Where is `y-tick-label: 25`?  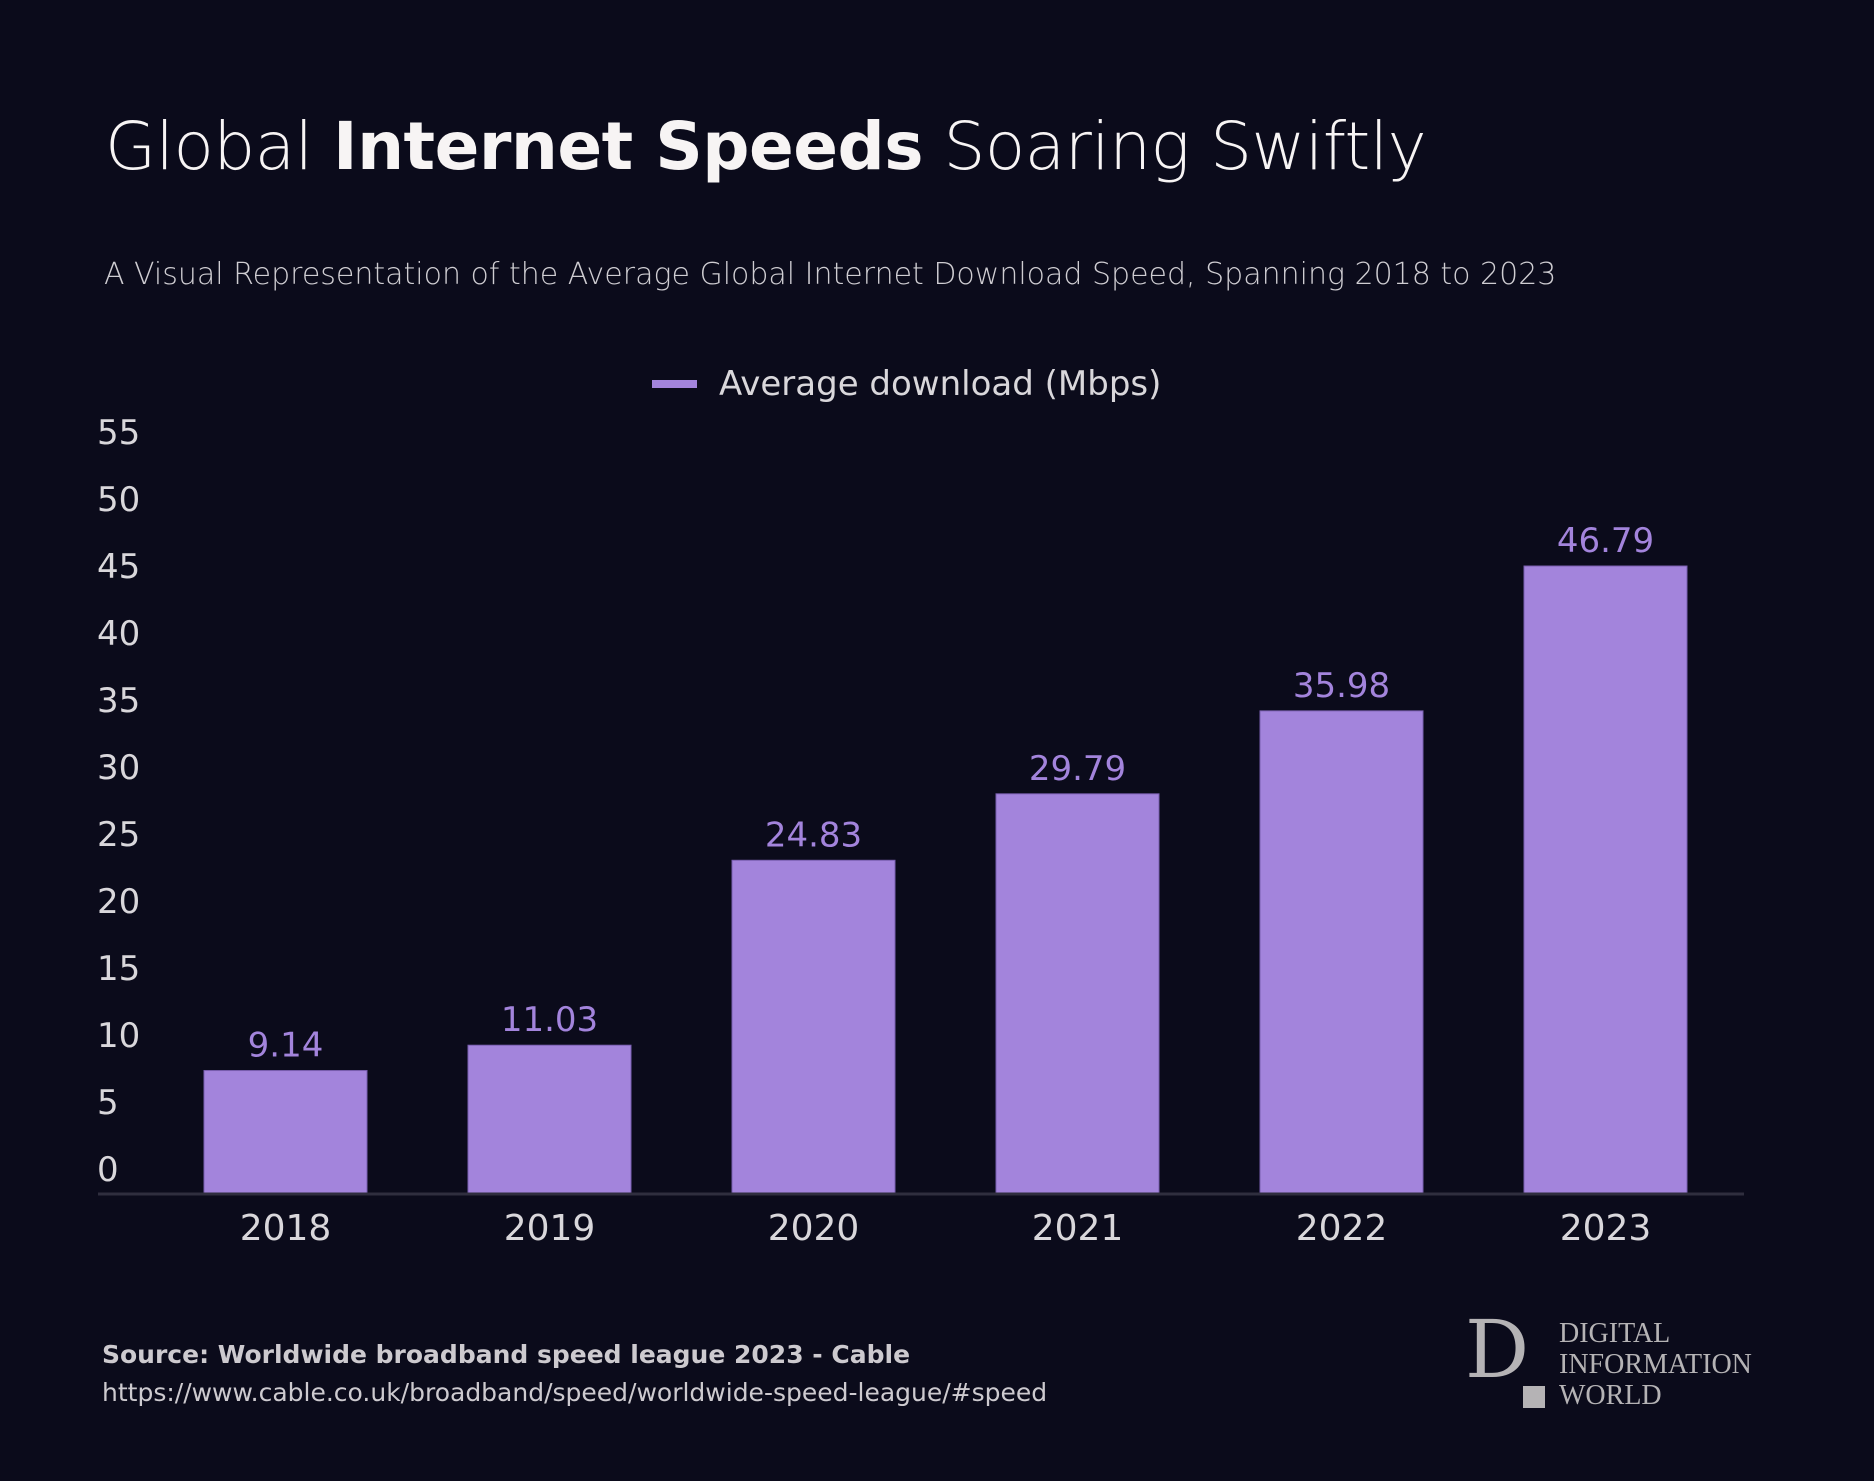
y-tick-label: 25 is located at coordinates (118, 835).